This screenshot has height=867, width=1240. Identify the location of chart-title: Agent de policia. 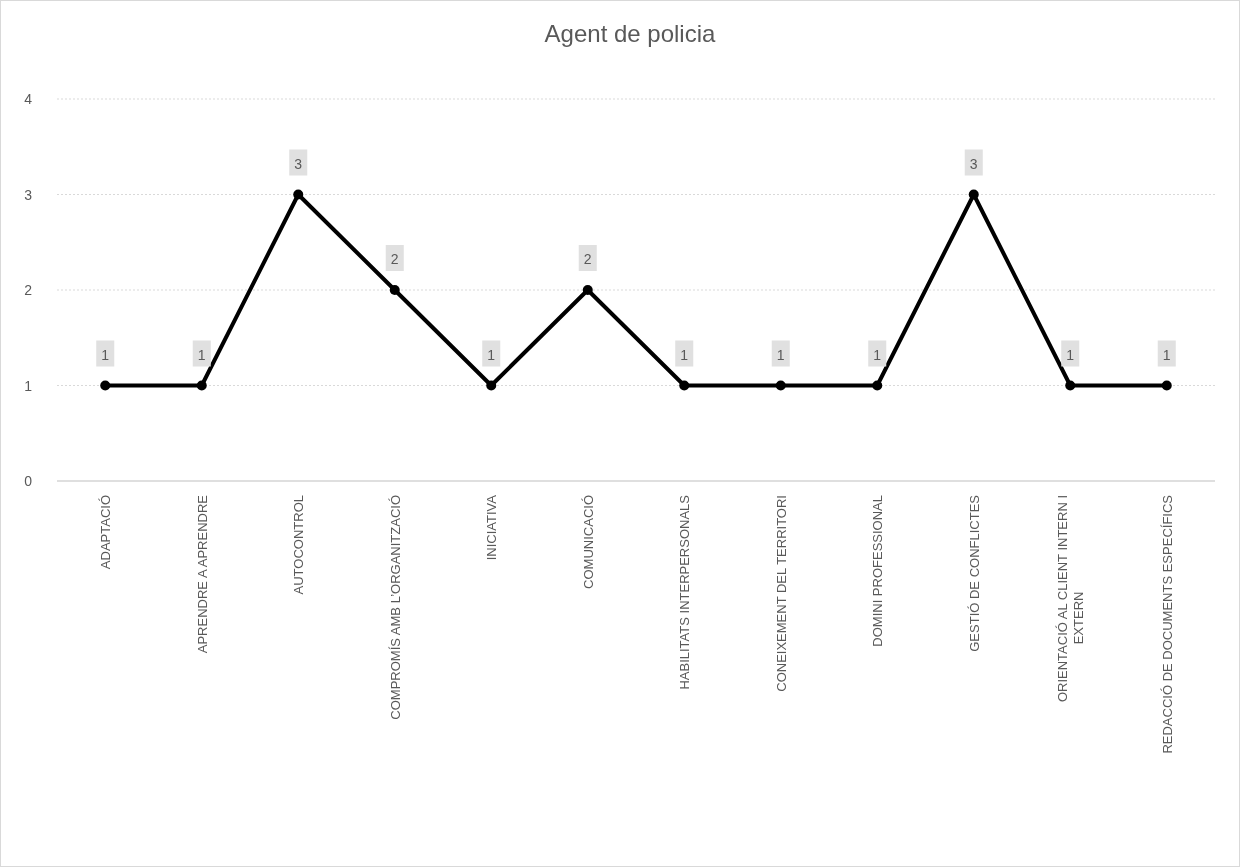
(630, 33).